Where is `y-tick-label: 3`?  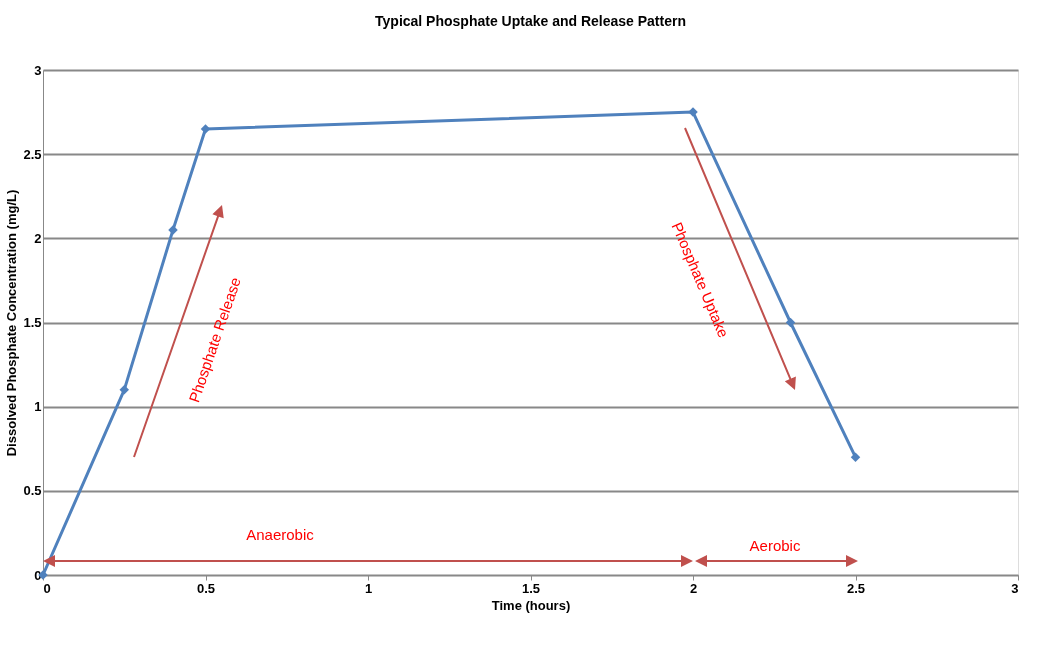 y-tick-label: 3 is located at coordinates (38, 70).